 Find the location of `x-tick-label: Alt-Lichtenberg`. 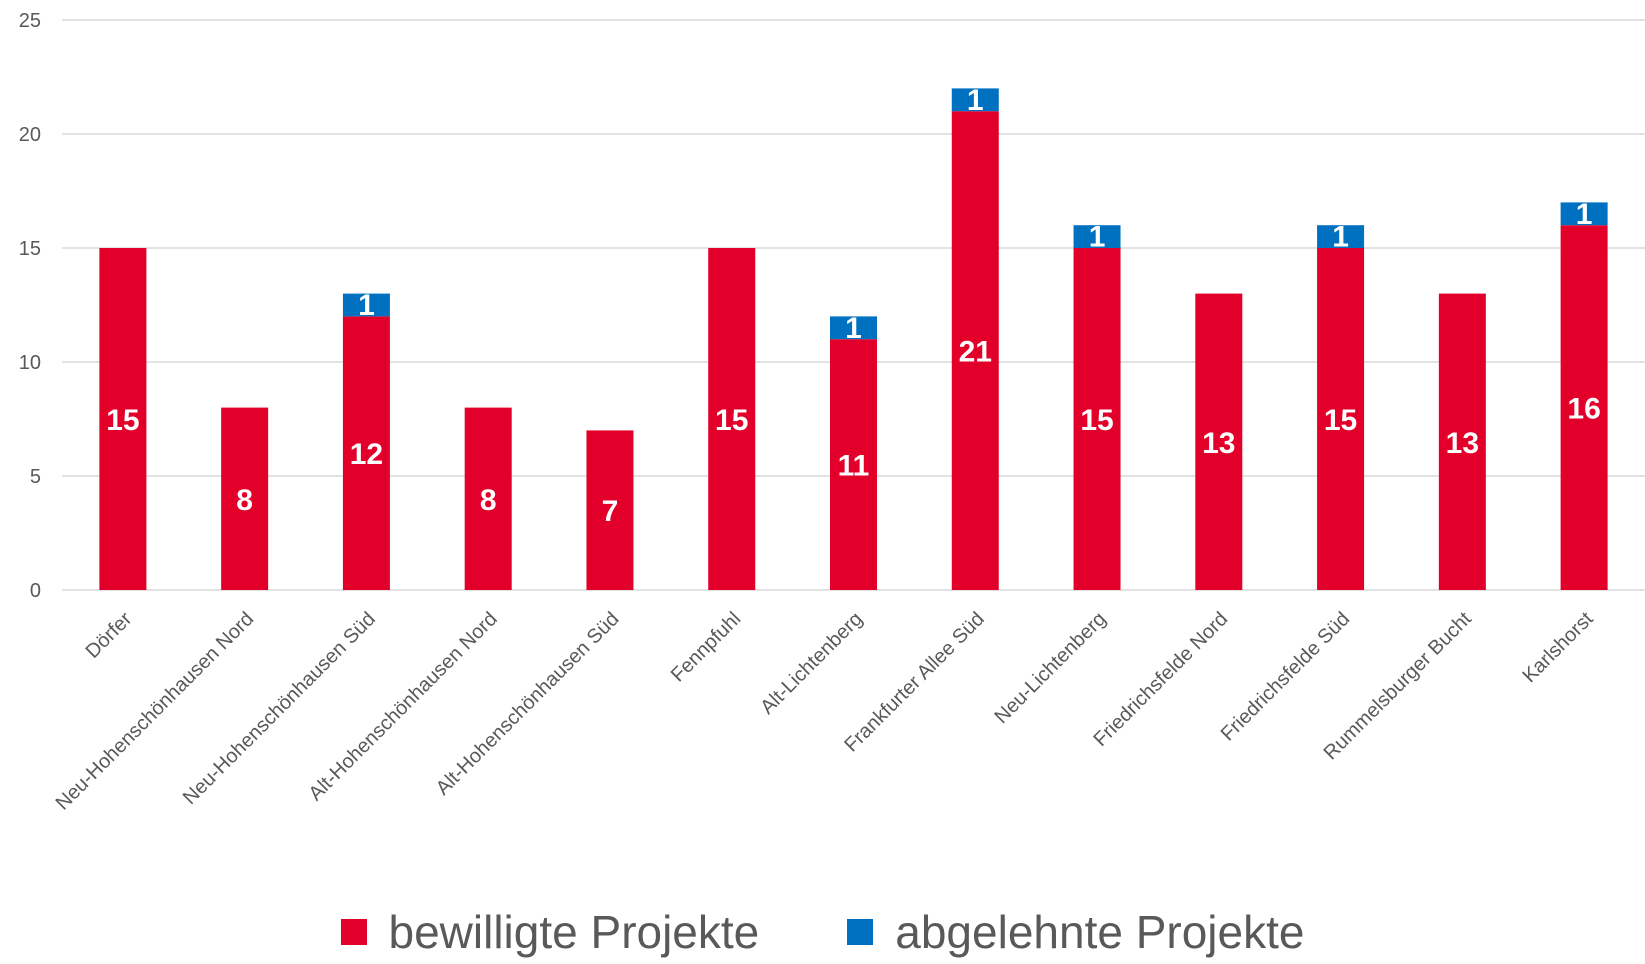

x-tick-label: Alt-Lichtenberg is located at coordinates (811, 663).